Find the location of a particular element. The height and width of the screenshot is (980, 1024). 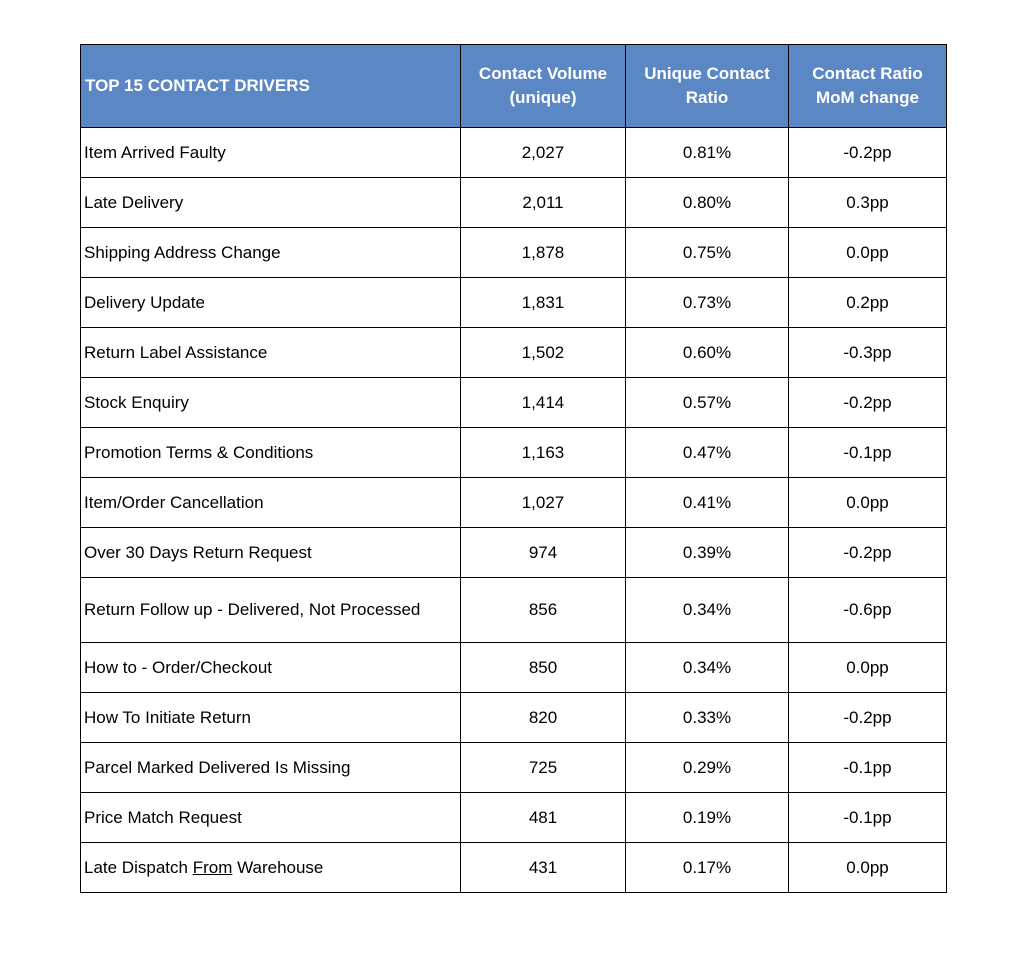

contact-volume-cell: 1,027 is located at coordinates (543, 502).